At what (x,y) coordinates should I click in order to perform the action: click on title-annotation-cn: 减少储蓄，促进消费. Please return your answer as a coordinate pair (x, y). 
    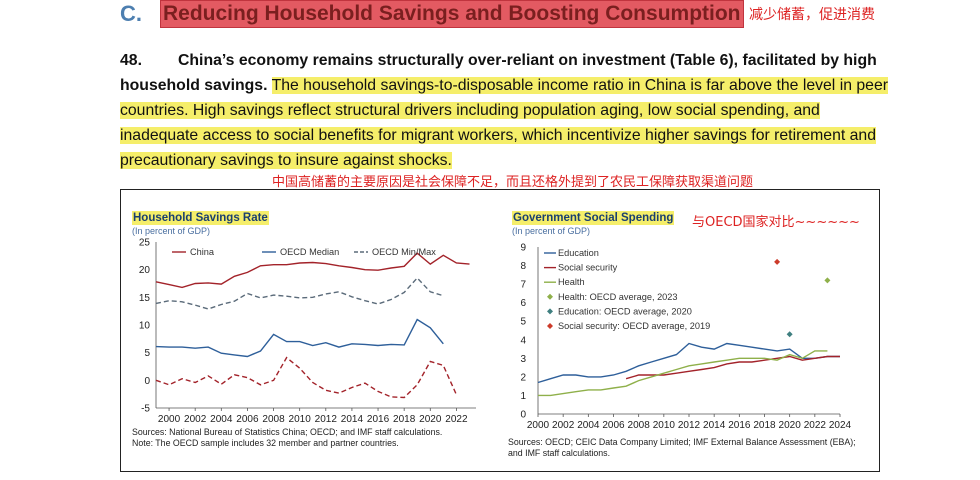
    Looking at the image, I should click on (812, 15).